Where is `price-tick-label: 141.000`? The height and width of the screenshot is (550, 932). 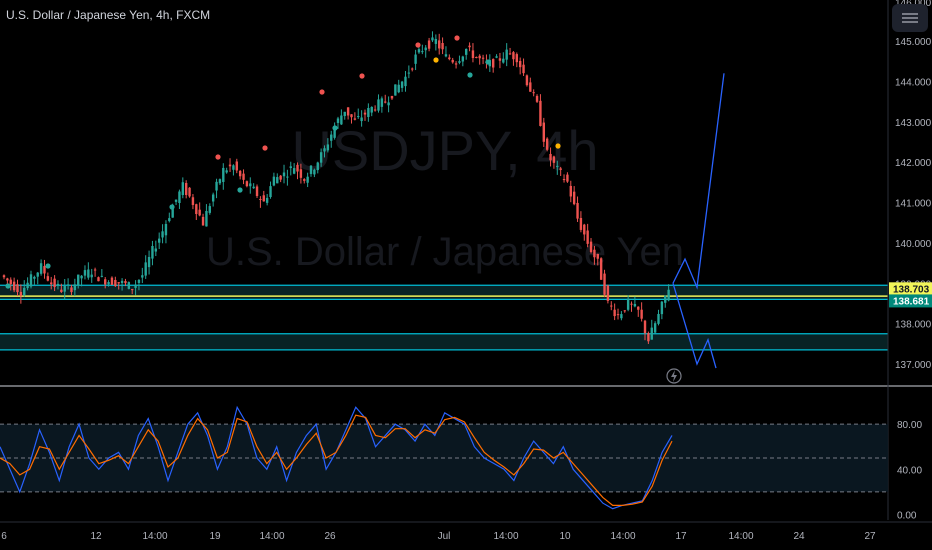
price-tick-label: 141.000 is located at coordinates (913, 204).